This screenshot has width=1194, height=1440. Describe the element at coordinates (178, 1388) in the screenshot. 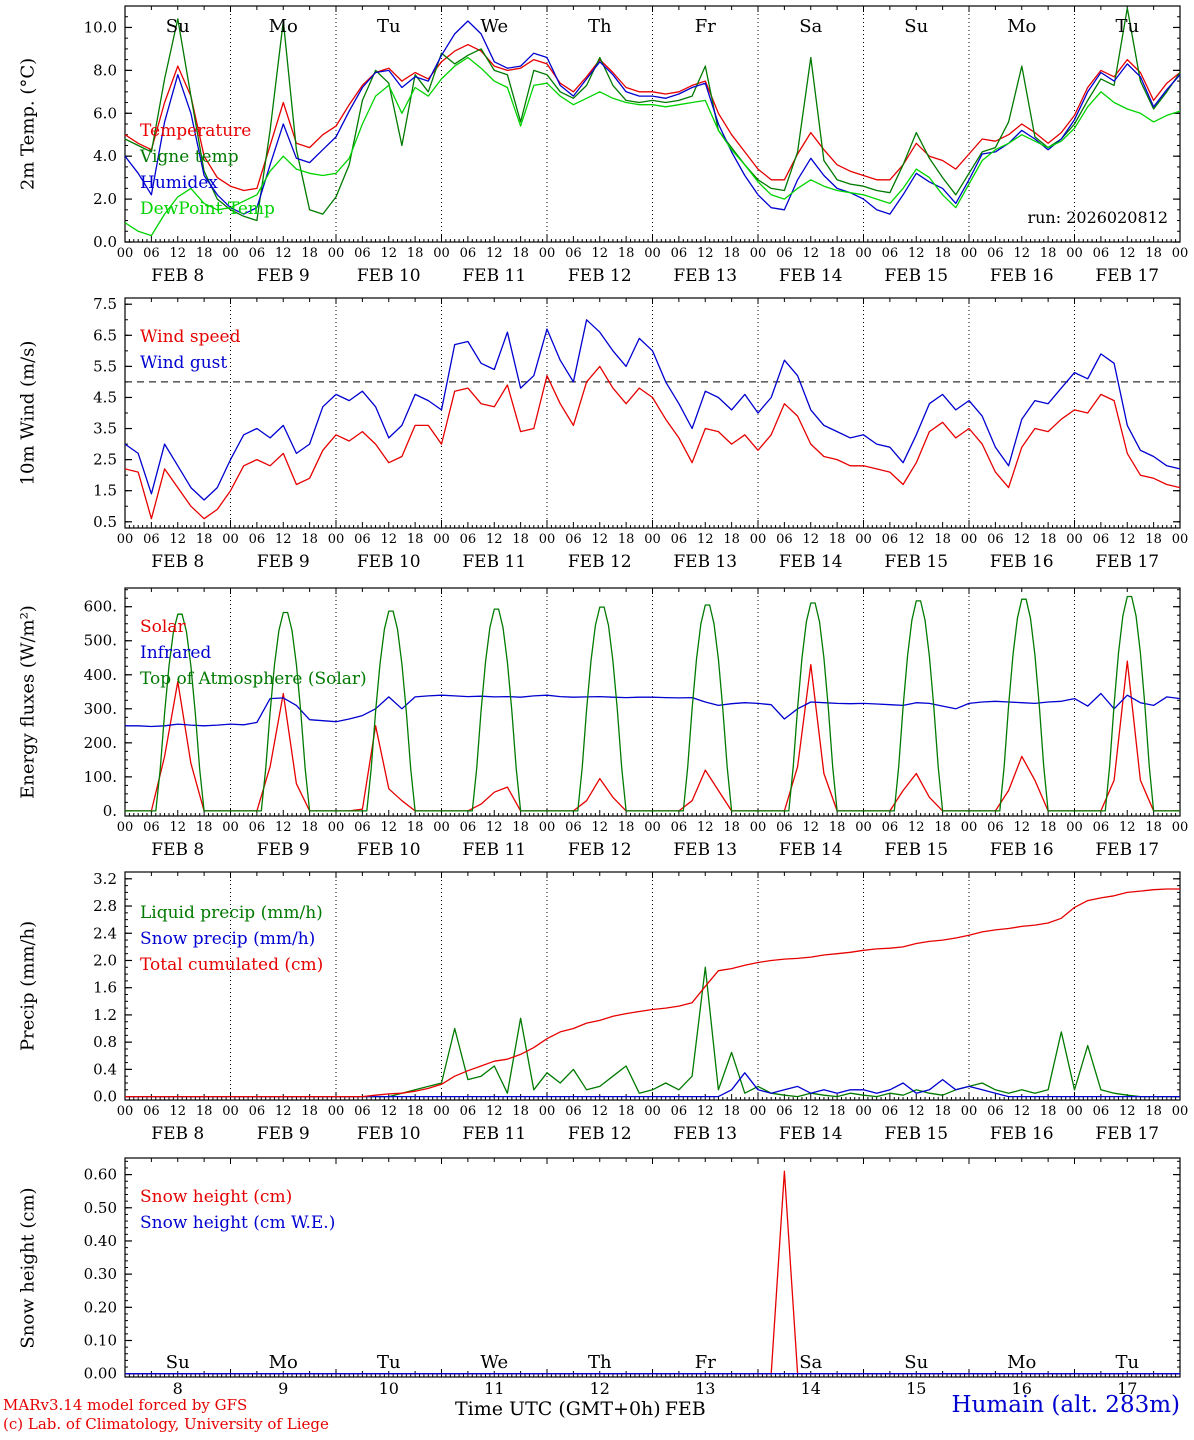

I see `day-number-label: 8` at that location.